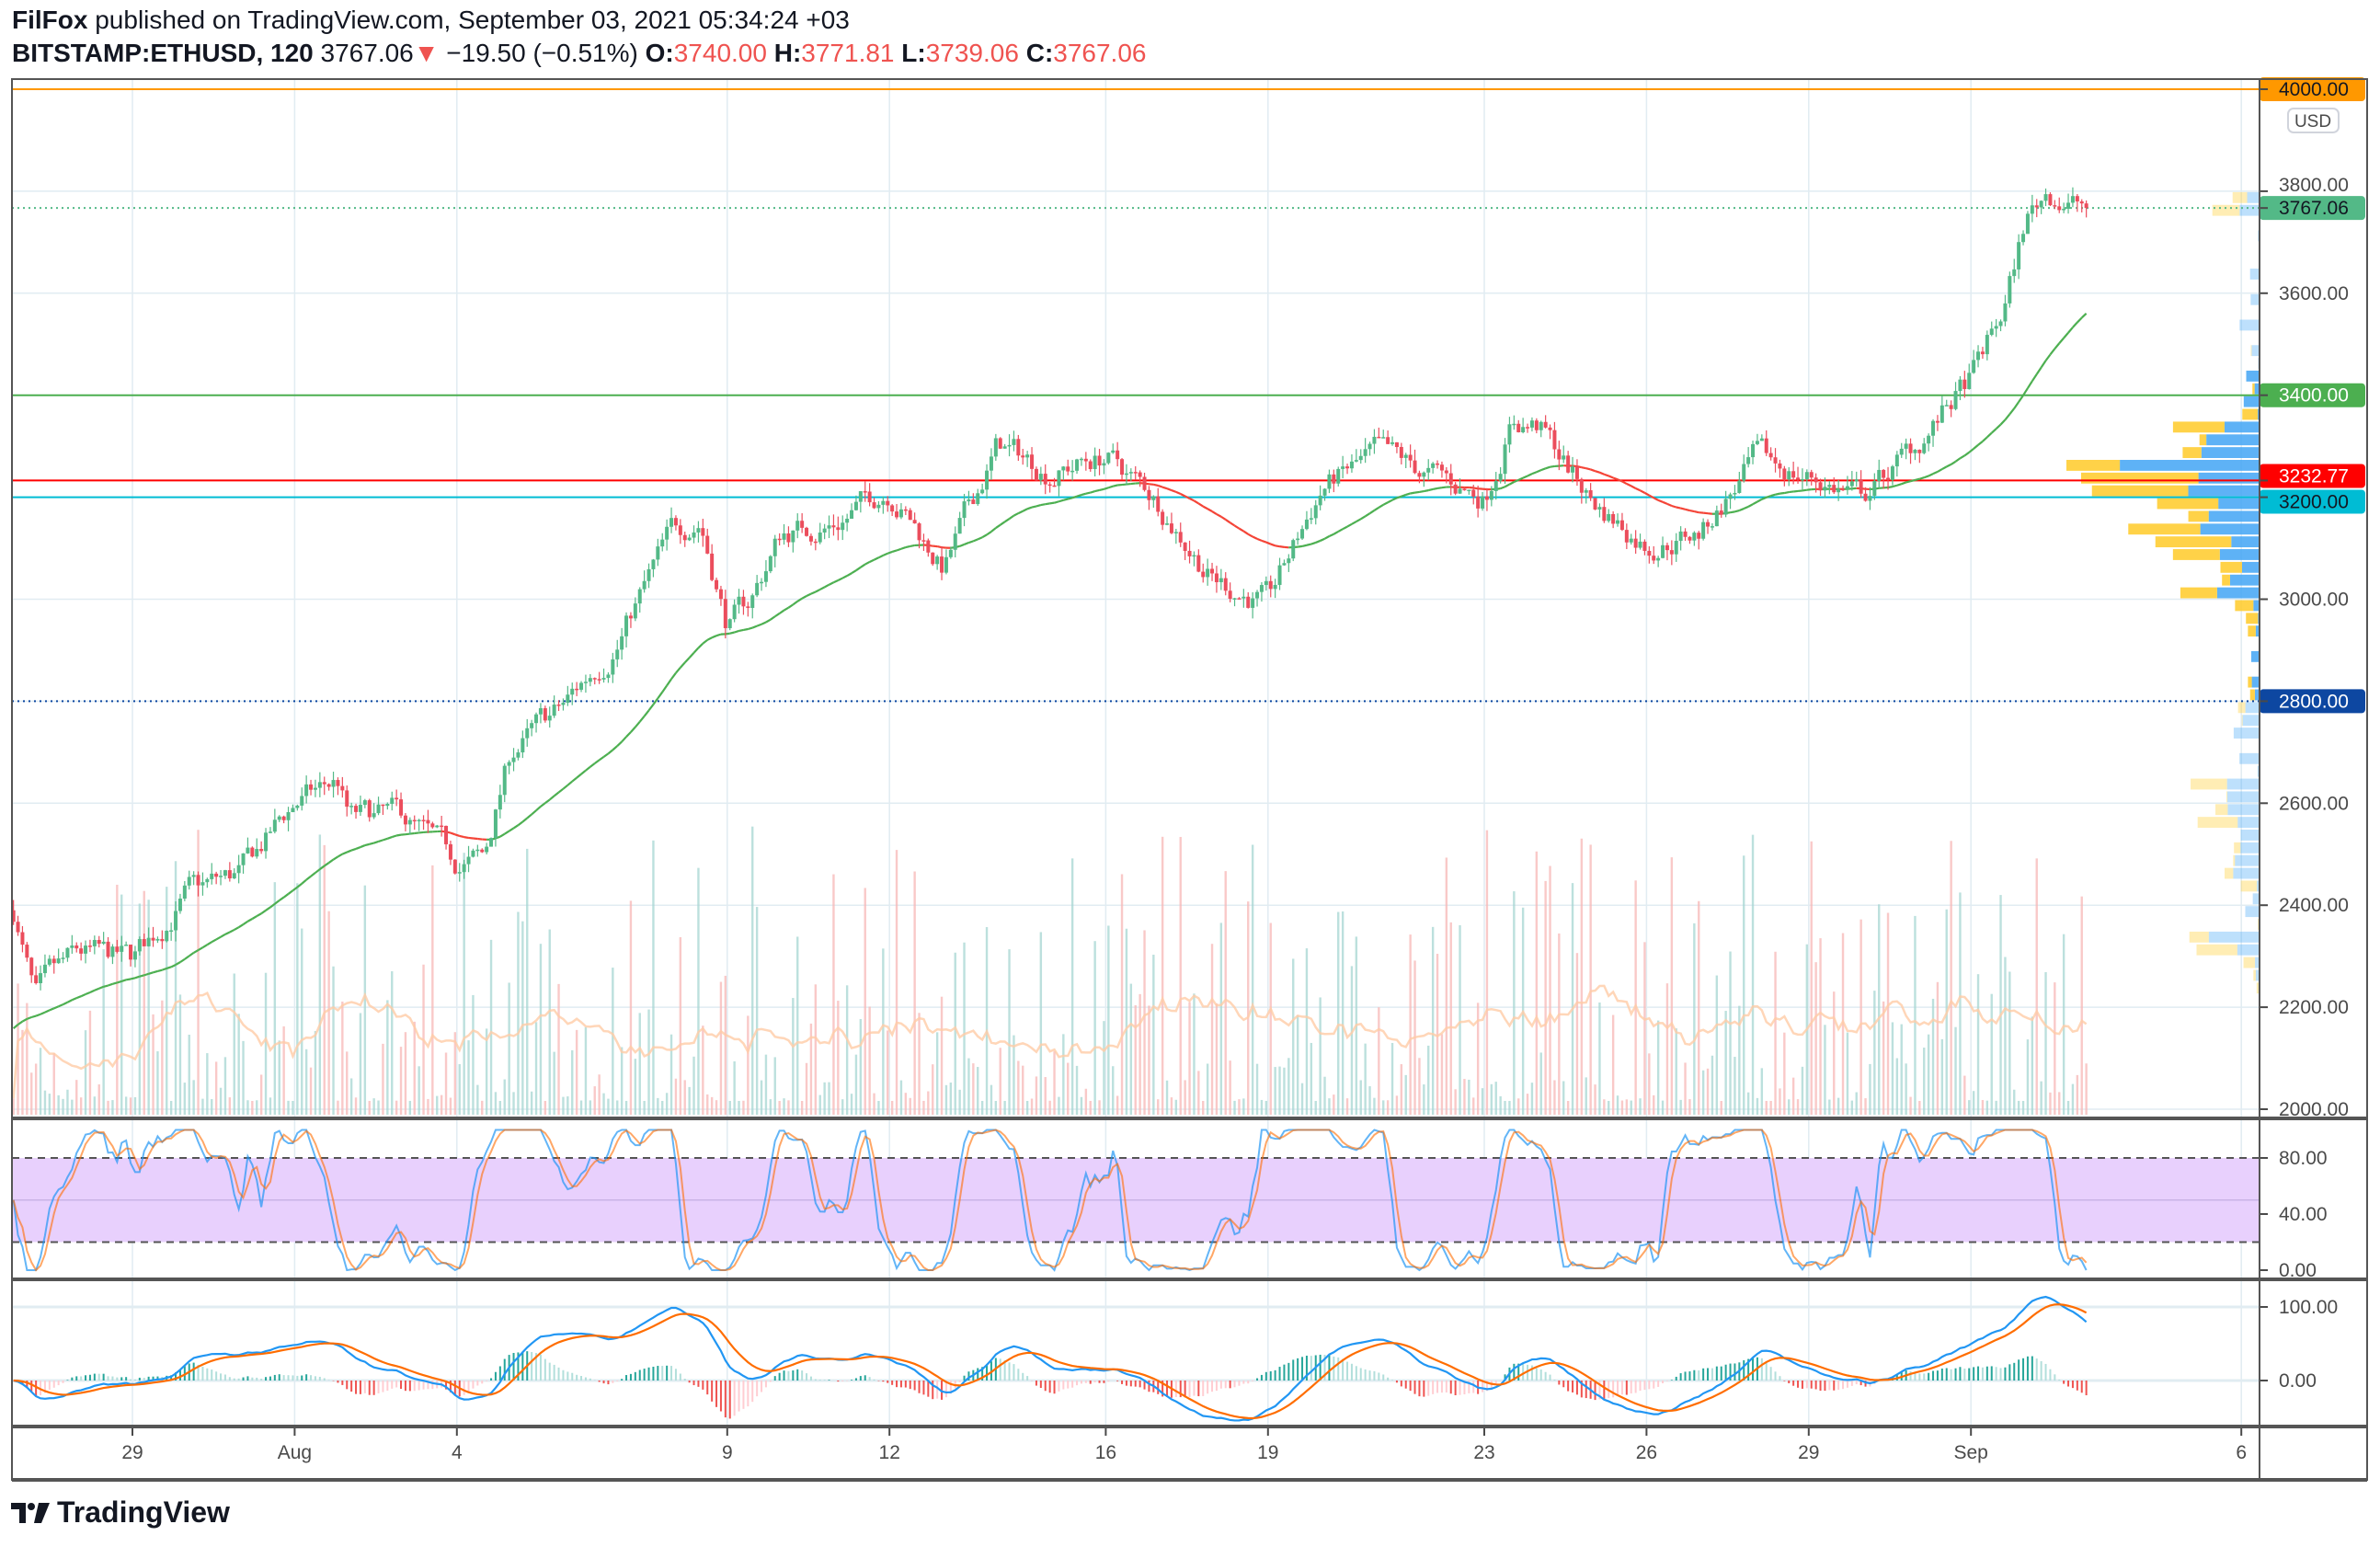 Image resolution: width=2380 pixels, height=1547 pixels. What do you see at coordinates (163, 53) in the screenshot?
I see `symbol-name: BITSTAMP:ETHUSD, 120` at bounding box center [163, 53].